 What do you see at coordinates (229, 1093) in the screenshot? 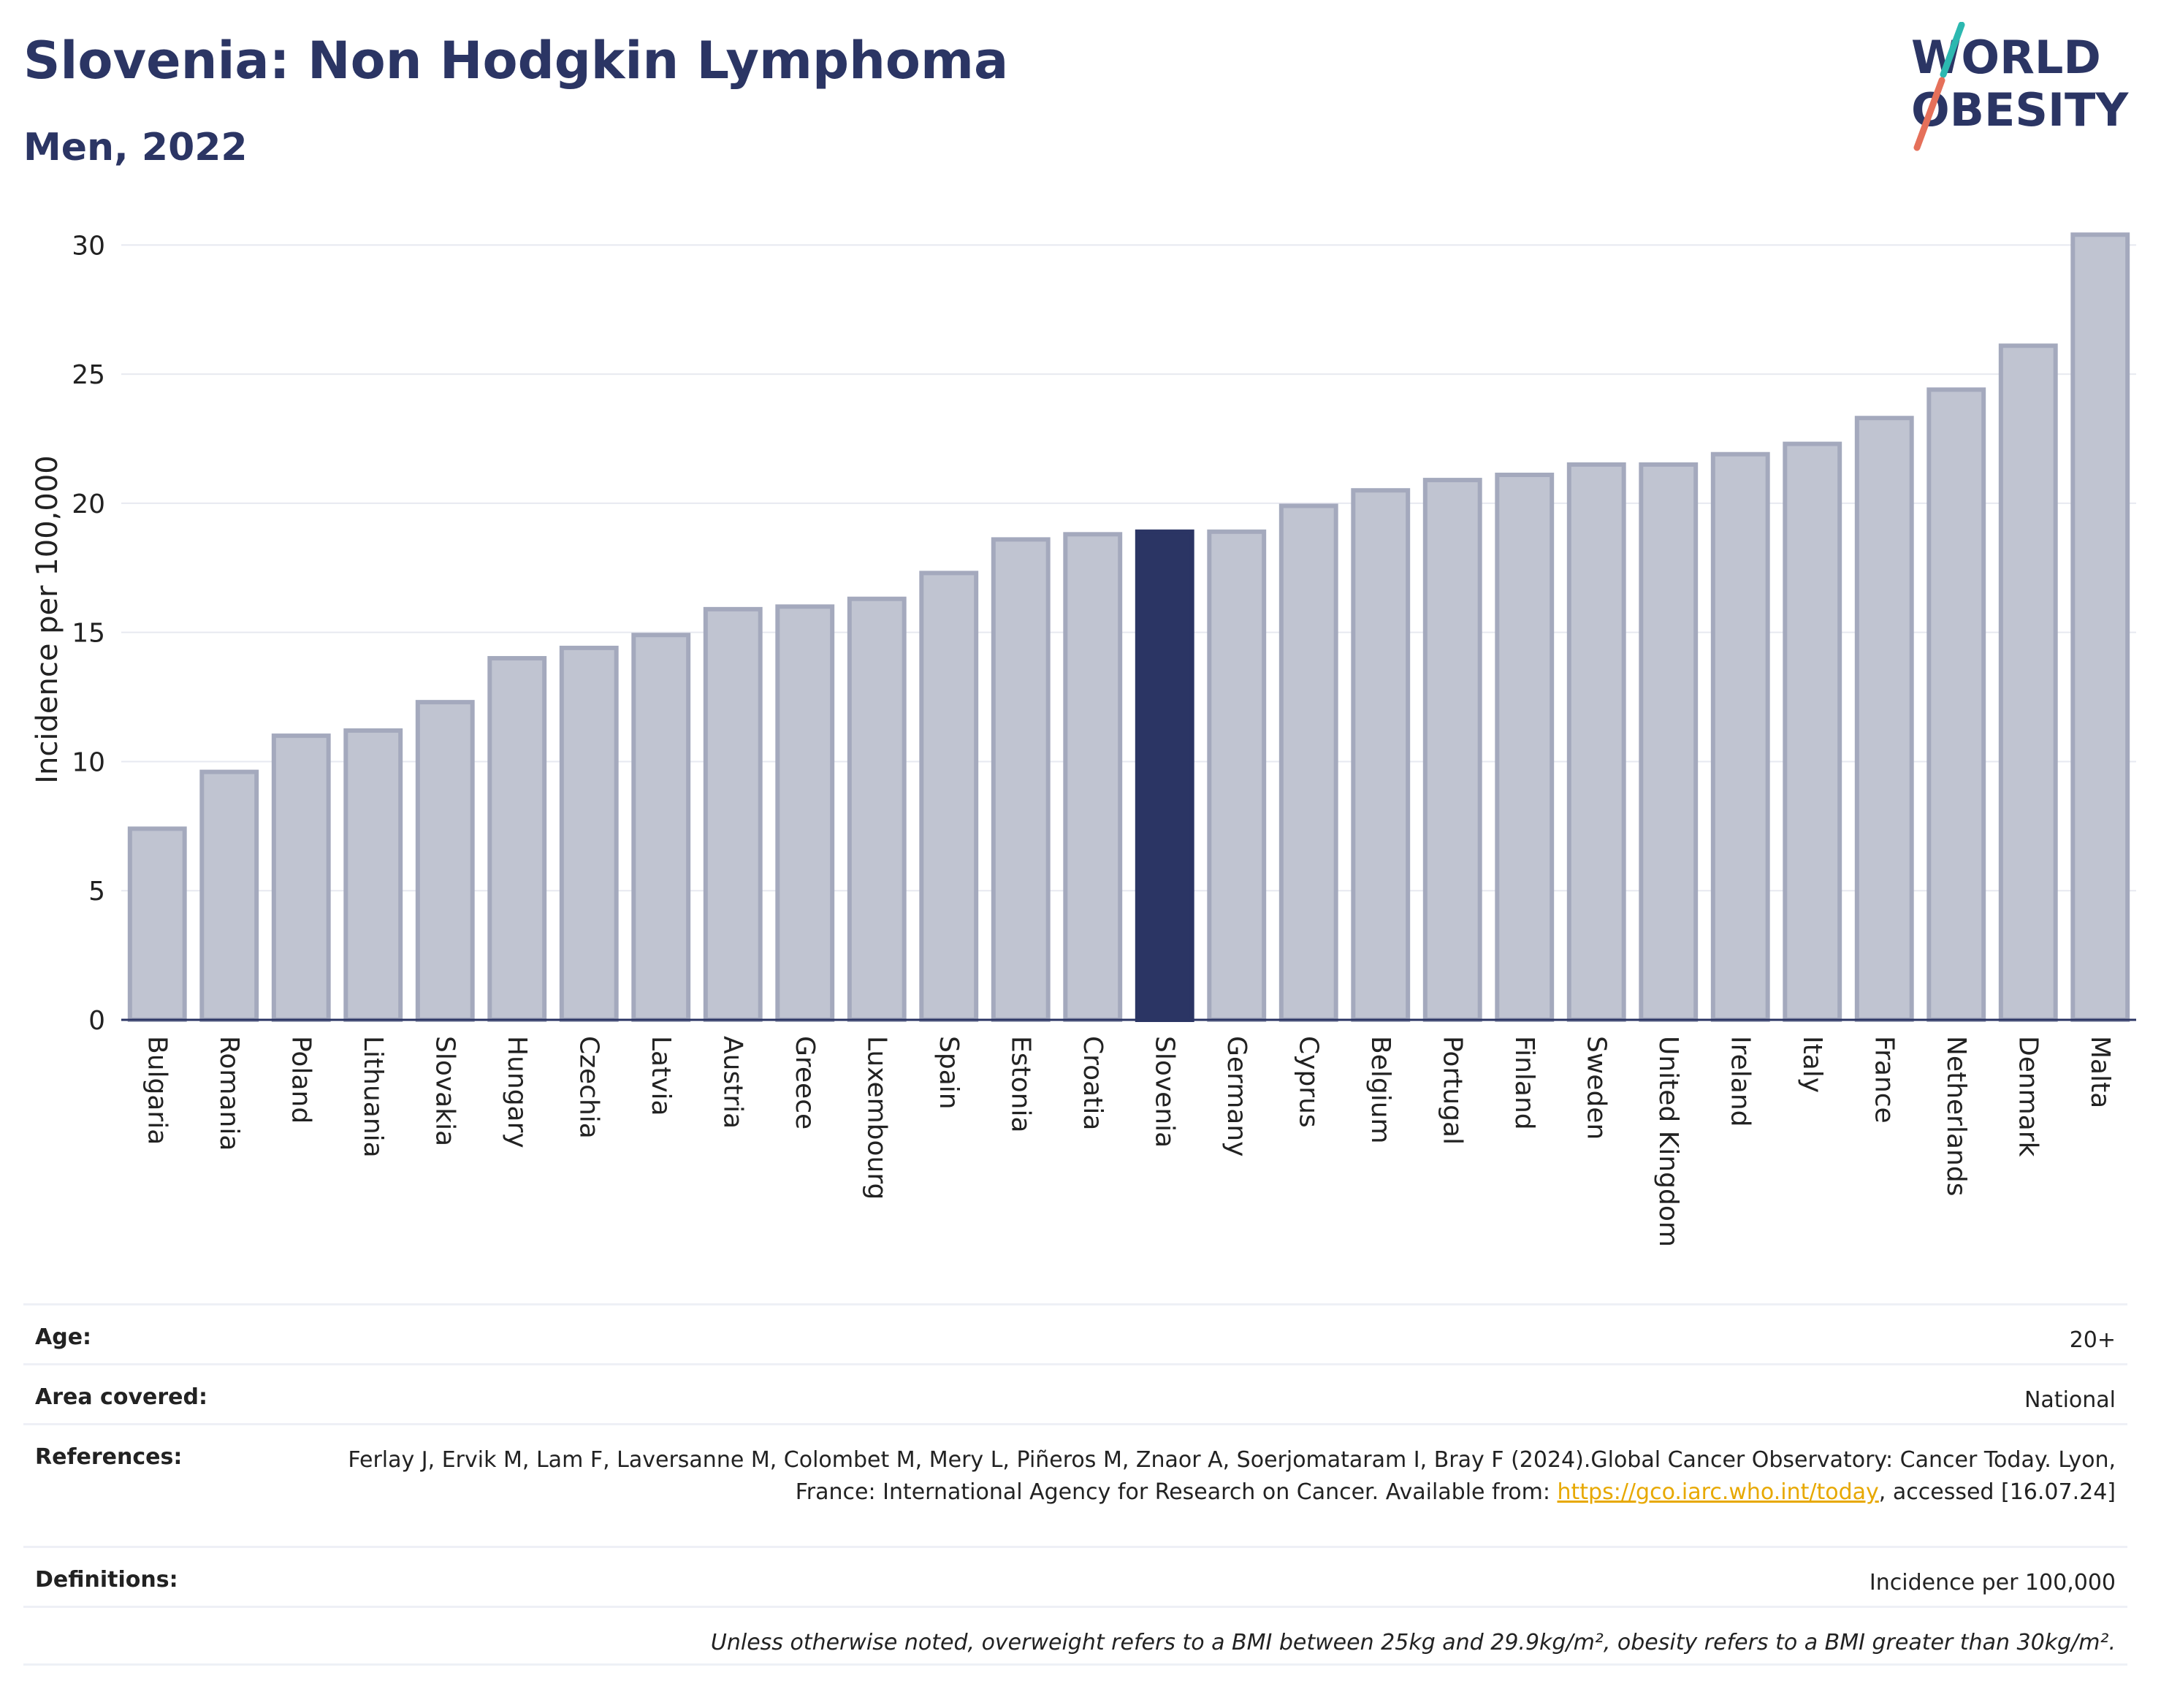
I see `x-tick-label: Romania` at bounding box center [229, 1093].